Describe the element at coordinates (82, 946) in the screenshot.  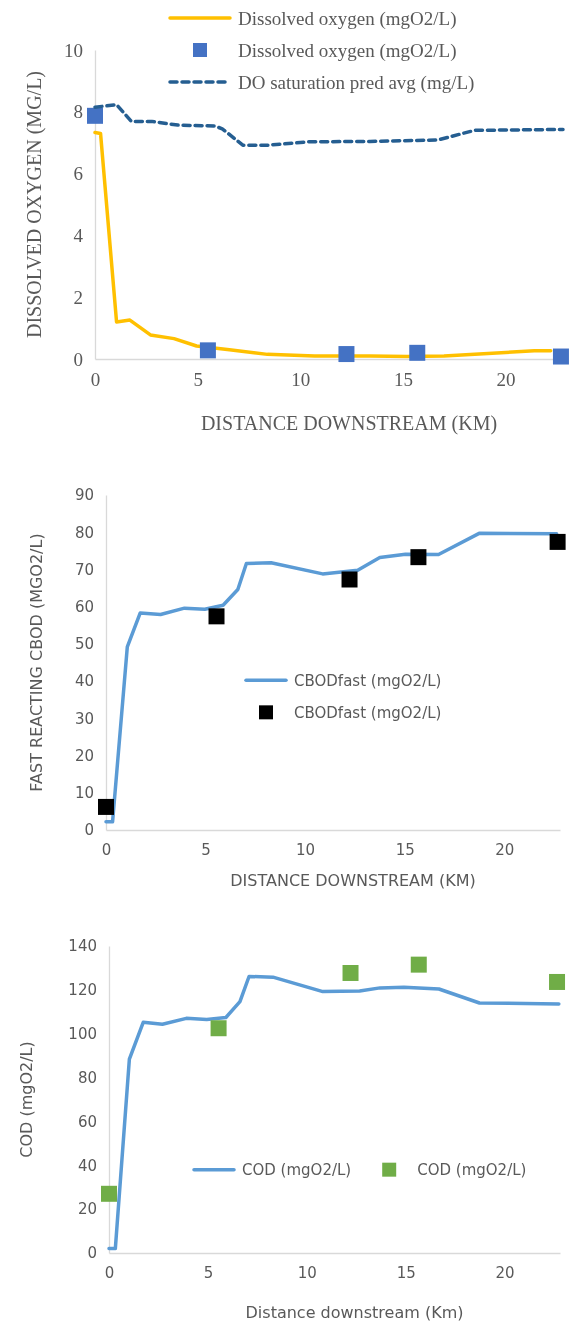
I see `y-tick-label: 140` at that location.